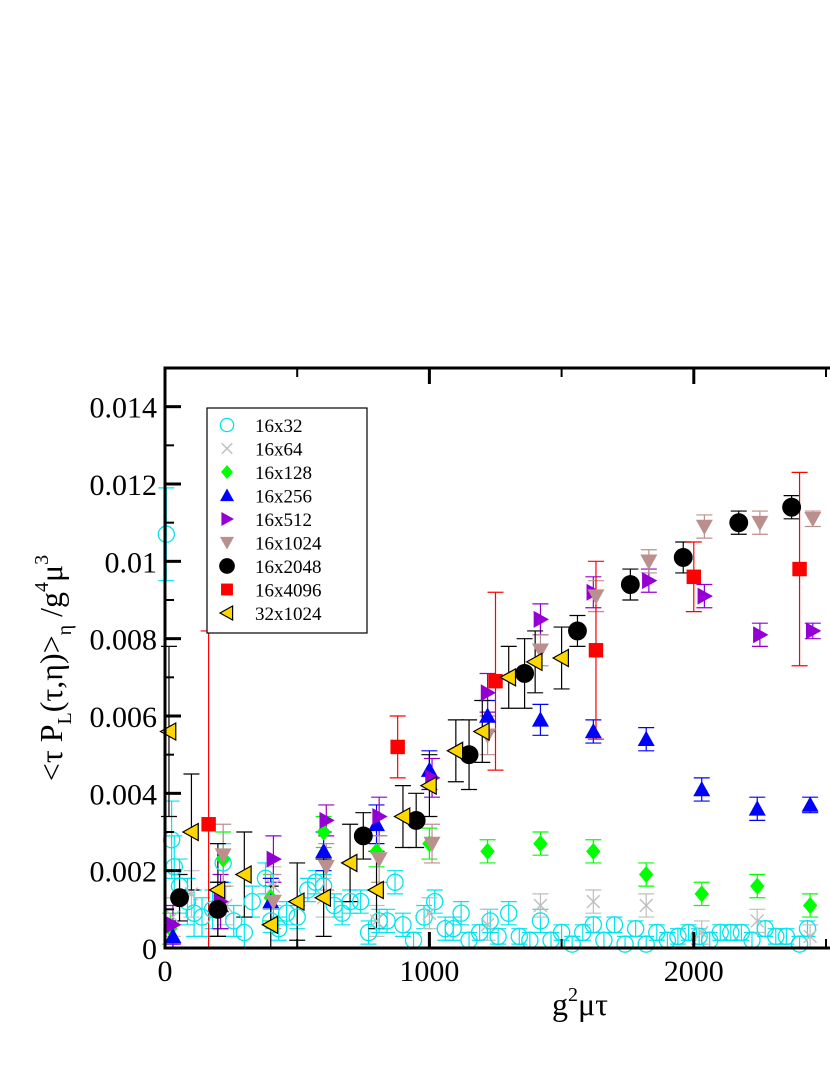  What do you see at coordinates (124, 872) in the screenshot?
I see `y-tick-label: 0.002` at bounding box center [124, 872].